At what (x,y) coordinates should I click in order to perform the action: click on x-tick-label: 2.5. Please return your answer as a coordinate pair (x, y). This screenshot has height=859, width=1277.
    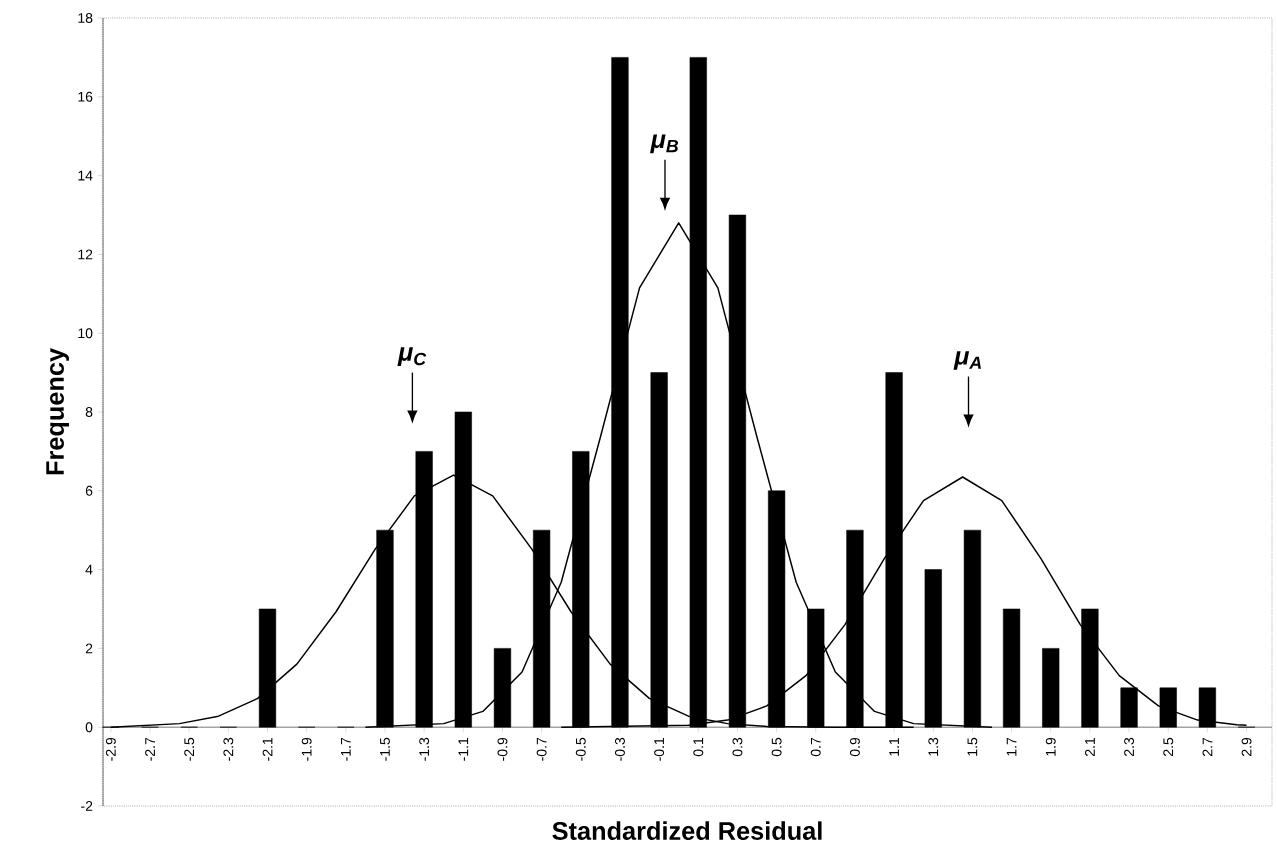
    Looking at the image, I should click on (1168, 746).